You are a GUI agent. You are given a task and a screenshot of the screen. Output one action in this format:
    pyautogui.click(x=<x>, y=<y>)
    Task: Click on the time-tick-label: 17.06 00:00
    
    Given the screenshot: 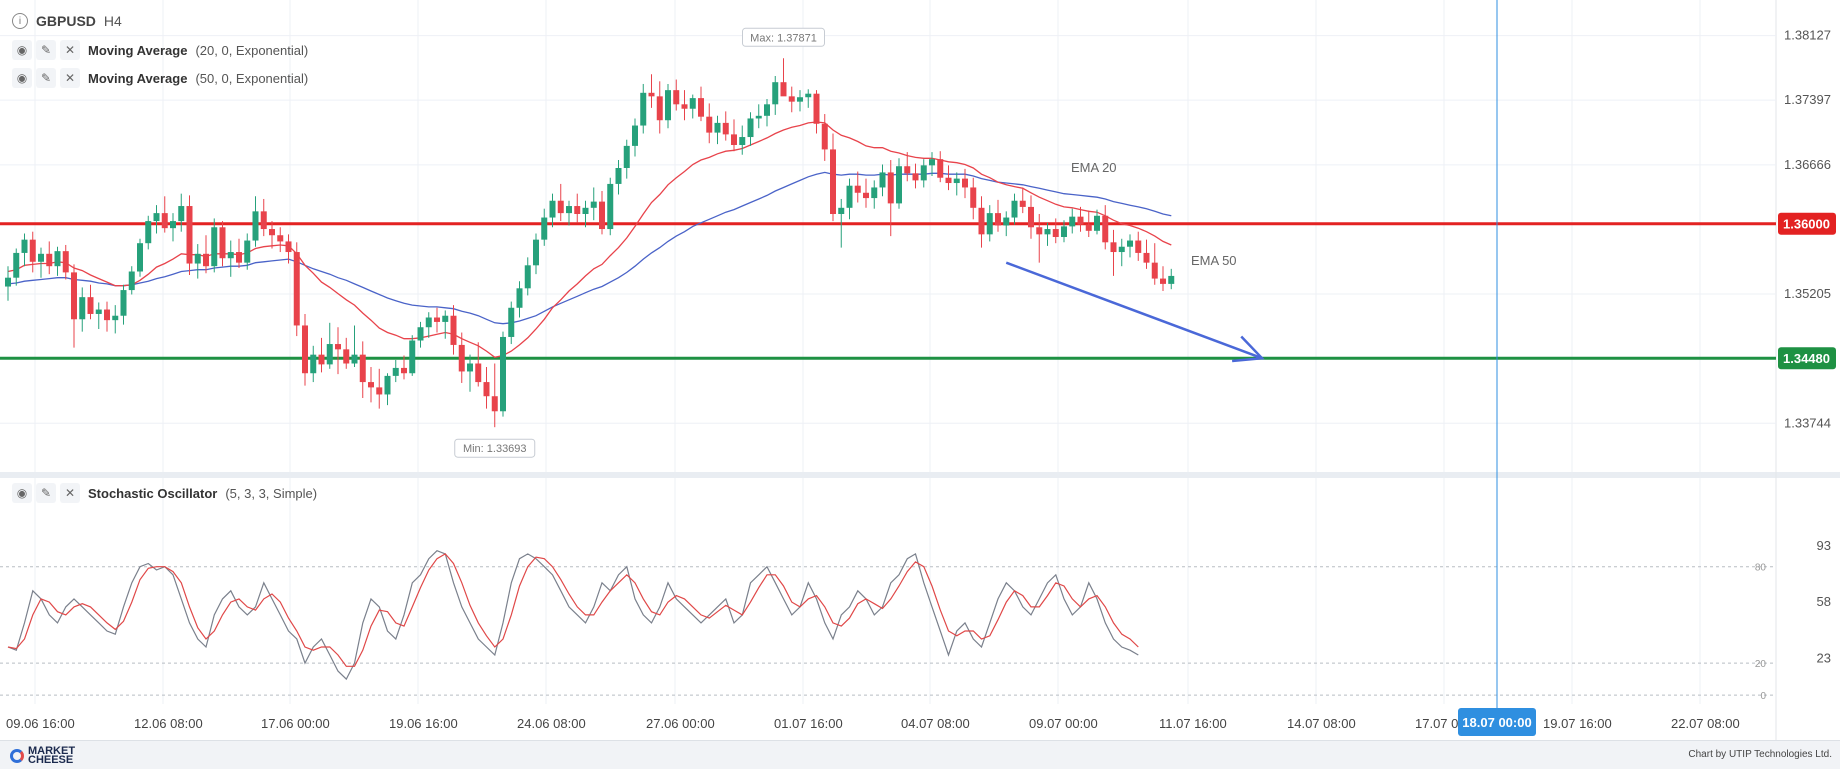 What is the action you would take?
    pyautogui.click(x=295, y=723)
    